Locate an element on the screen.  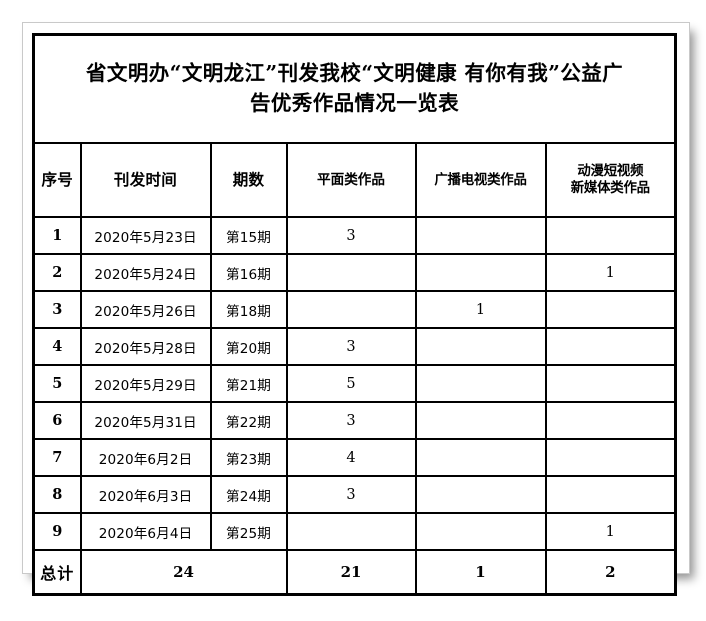
row-flat-works: 4 is located at coordinates (351, 457).